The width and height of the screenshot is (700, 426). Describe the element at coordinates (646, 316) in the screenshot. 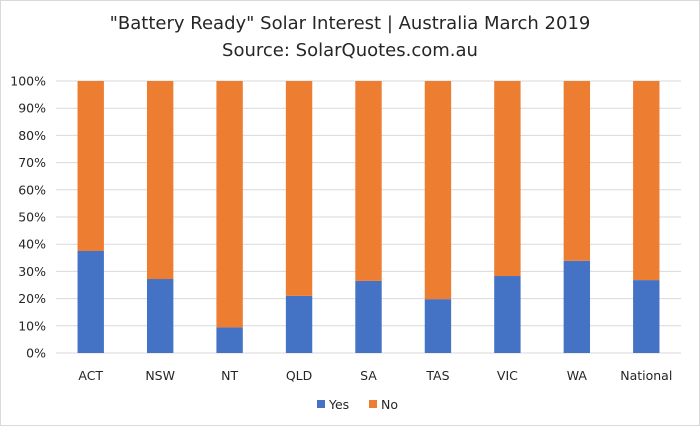

I see `bar-yes-national` at that location.